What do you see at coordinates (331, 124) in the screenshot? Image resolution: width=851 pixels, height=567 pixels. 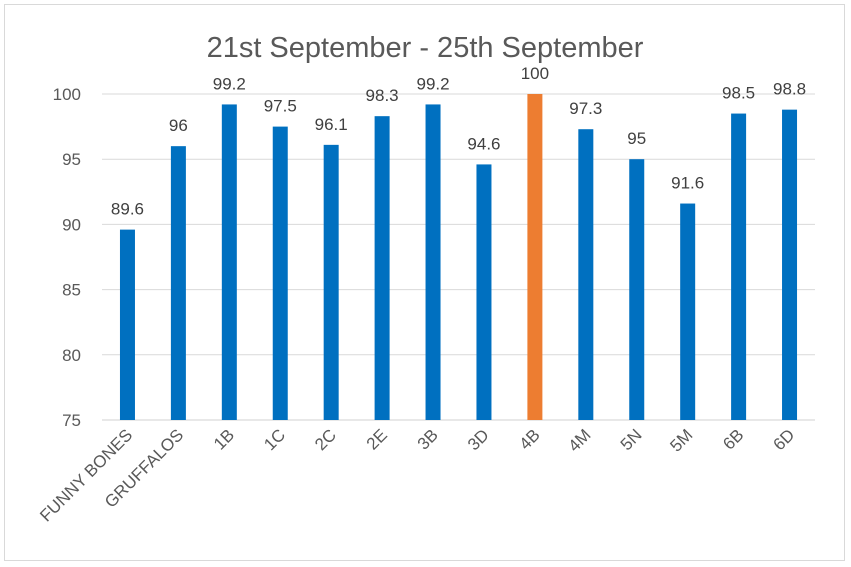 I see `data-label: 96.1` at bounding box center [331, 124].